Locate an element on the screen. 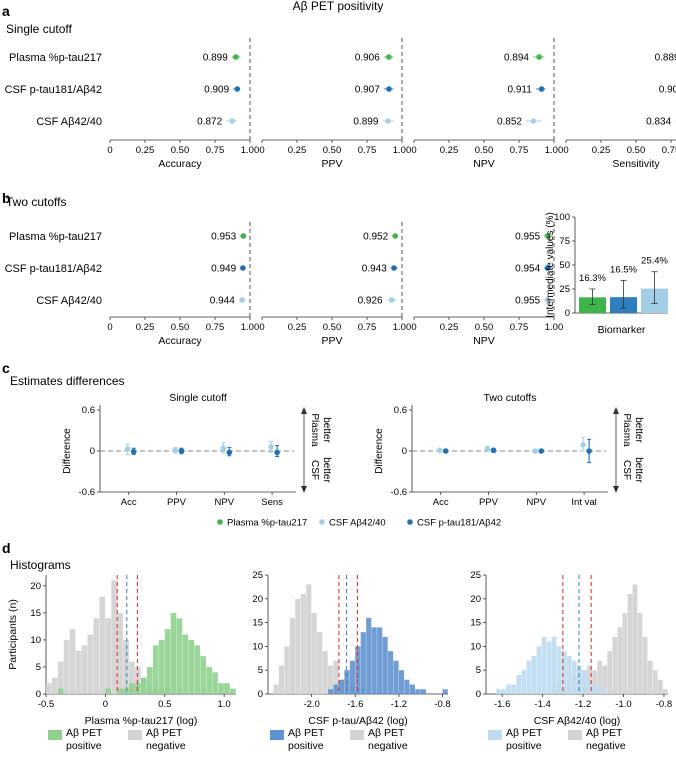 This screenshot has height=771, width=676. a-tick-label-1-0: 0 is located at coordinates (261, 150).